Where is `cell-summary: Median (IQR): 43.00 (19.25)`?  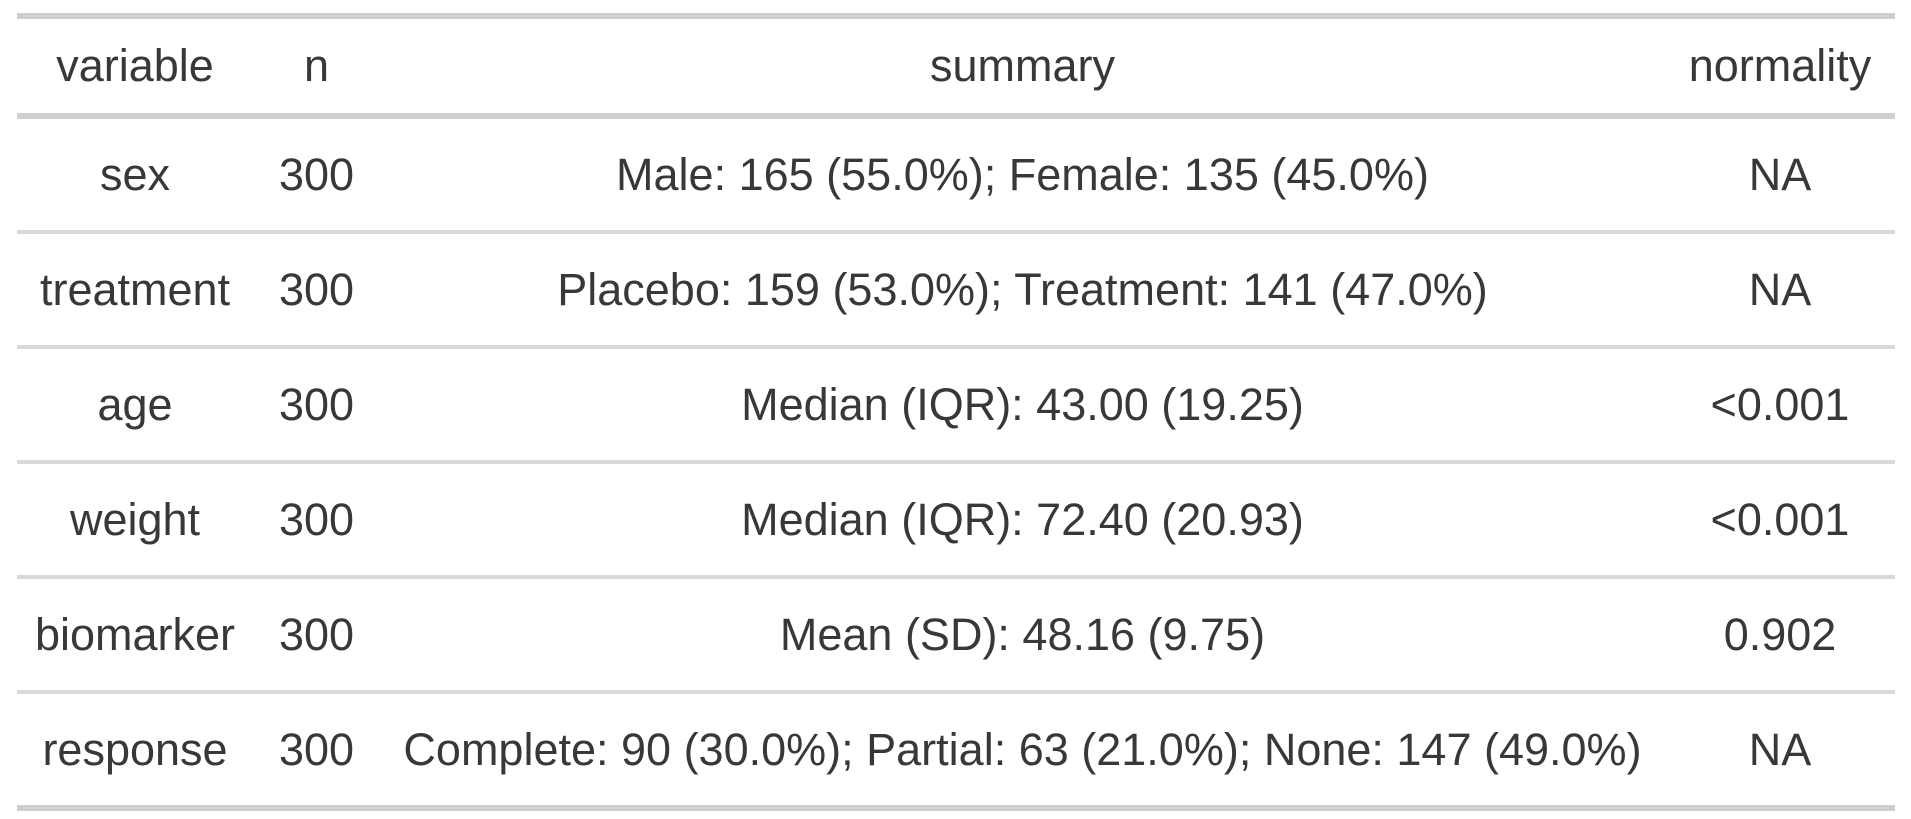 cell-summary: Median (IQR): 43.00 (19.25) is located at coordinates (1022, 405).